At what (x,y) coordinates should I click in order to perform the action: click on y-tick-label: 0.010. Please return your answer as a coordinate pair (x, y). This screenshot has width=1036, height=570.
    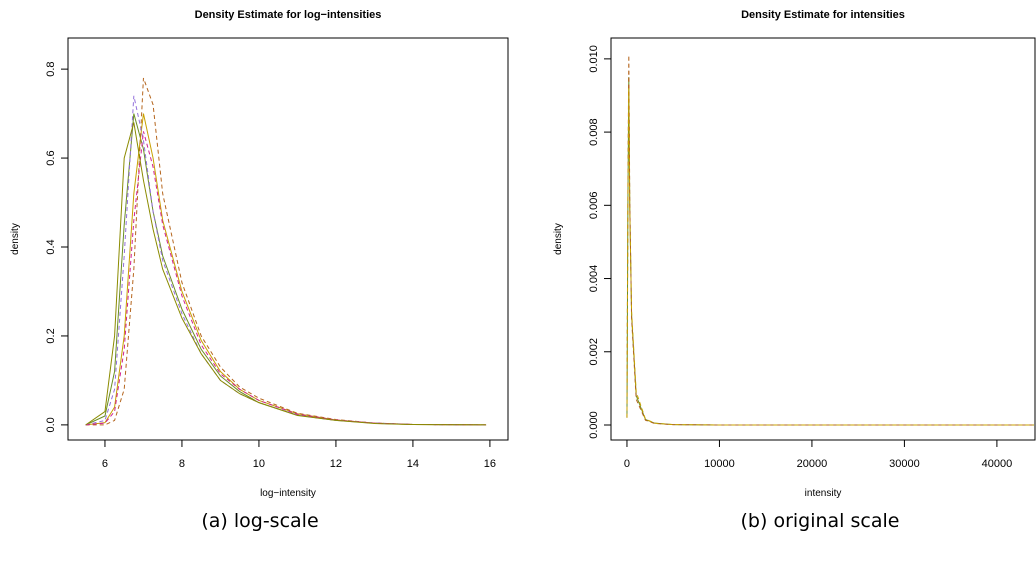
    Looking at the image, I should click on (594, 59).